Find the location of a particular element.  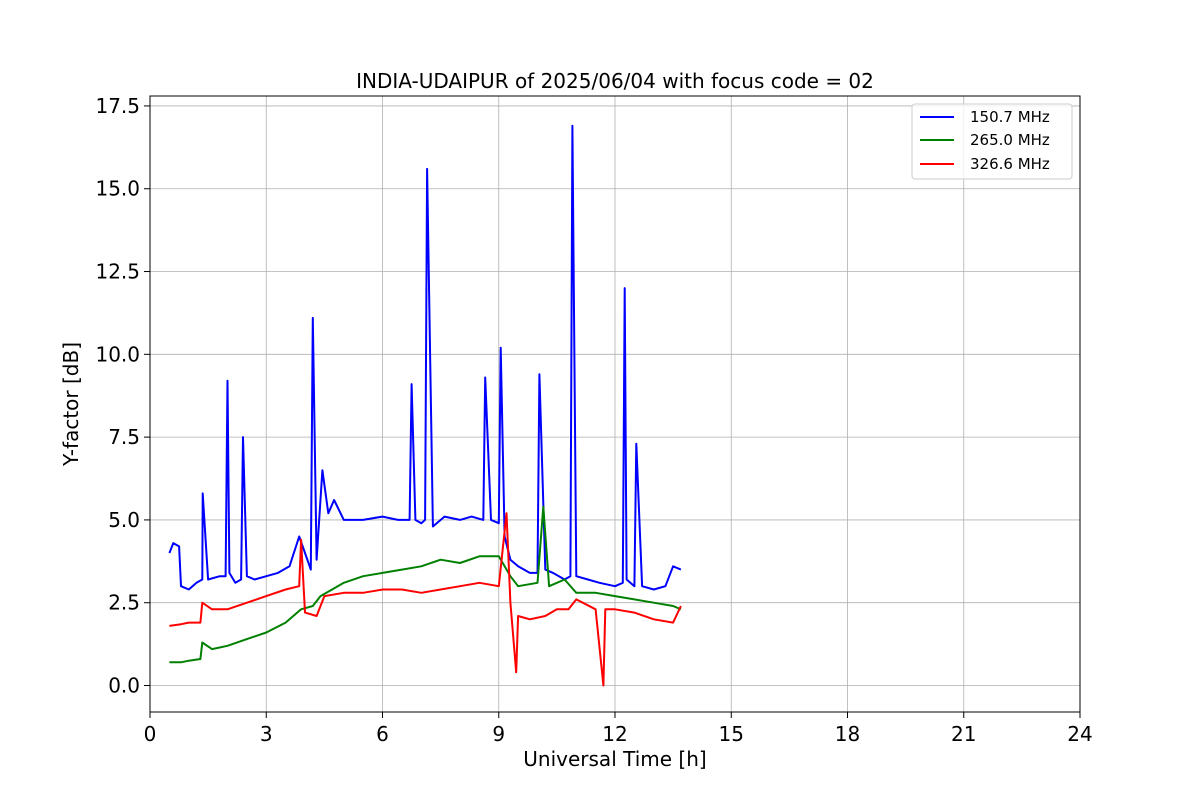

legend: 150.7 MHz 265.0 MHz 326.6 MHz is located at coordinates (992, 141).